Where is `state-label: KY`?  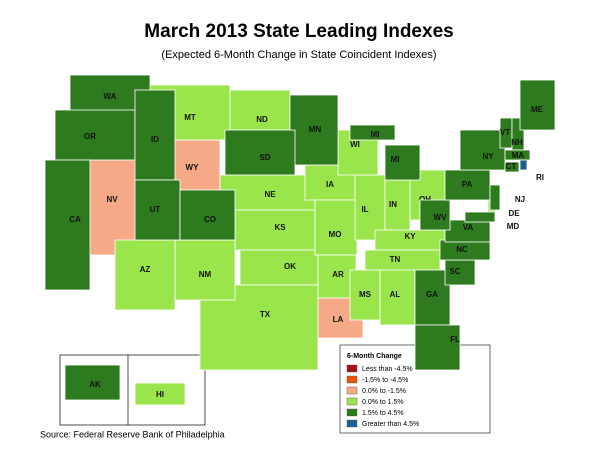 state-label: KY is located at coordinates (410, 236).